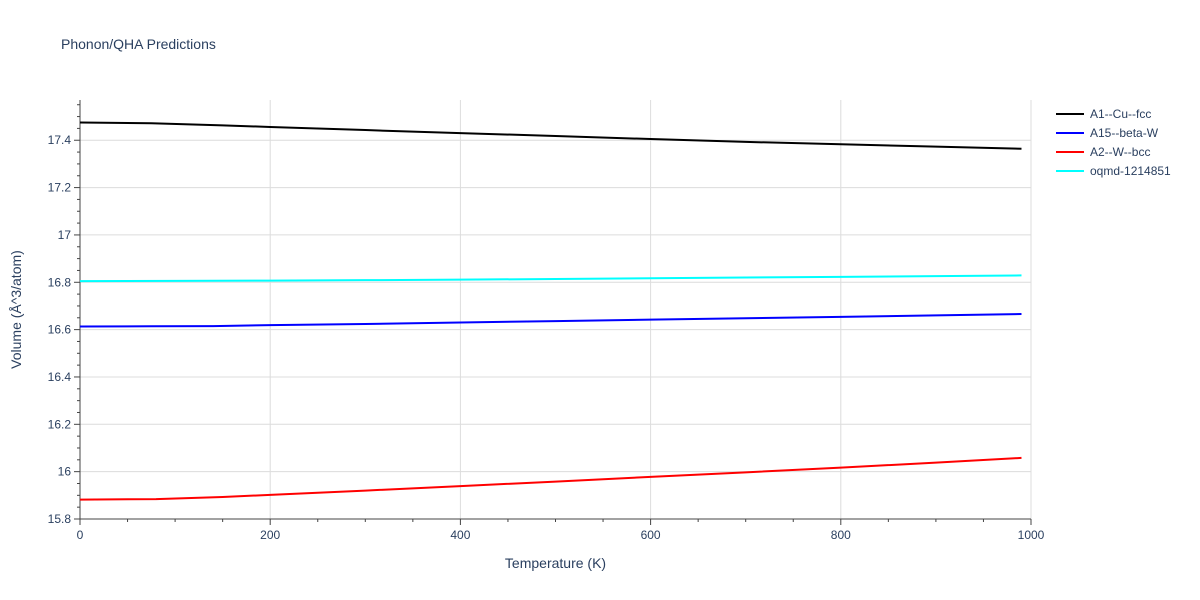 This screenshot has width=1200, height=600. What do you see at coordinates (60, 330) in the screenshot?
I see `y-tick-label: 16.6` at bounding box center [60, 330].